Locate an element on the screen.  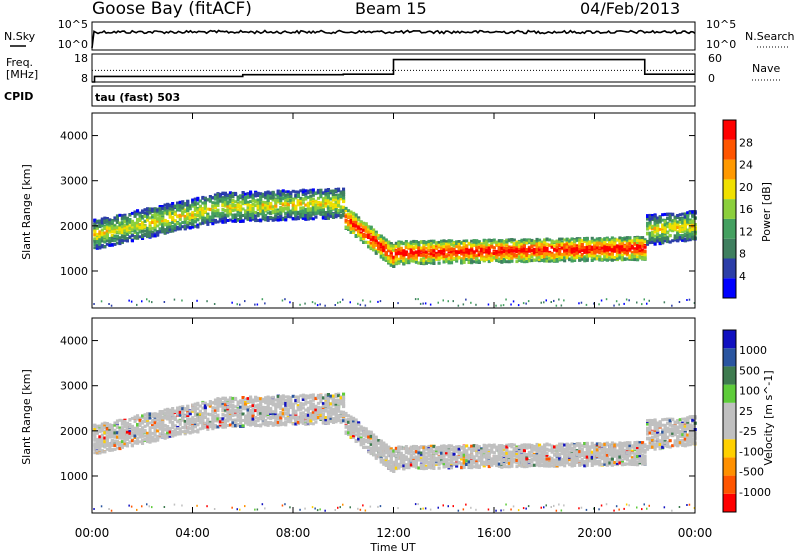
y-tick-label: 3000 is located at coordinates (74, 181).